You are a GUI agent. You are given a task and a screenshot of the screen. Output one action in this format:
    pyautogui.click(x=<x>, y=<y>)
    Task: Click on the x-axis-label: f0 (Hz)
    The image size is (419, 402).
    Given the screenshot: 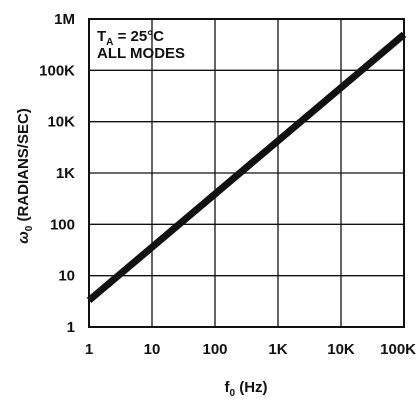 What is the action you would take?
    pyautogui.click(x=245, y=389)
    